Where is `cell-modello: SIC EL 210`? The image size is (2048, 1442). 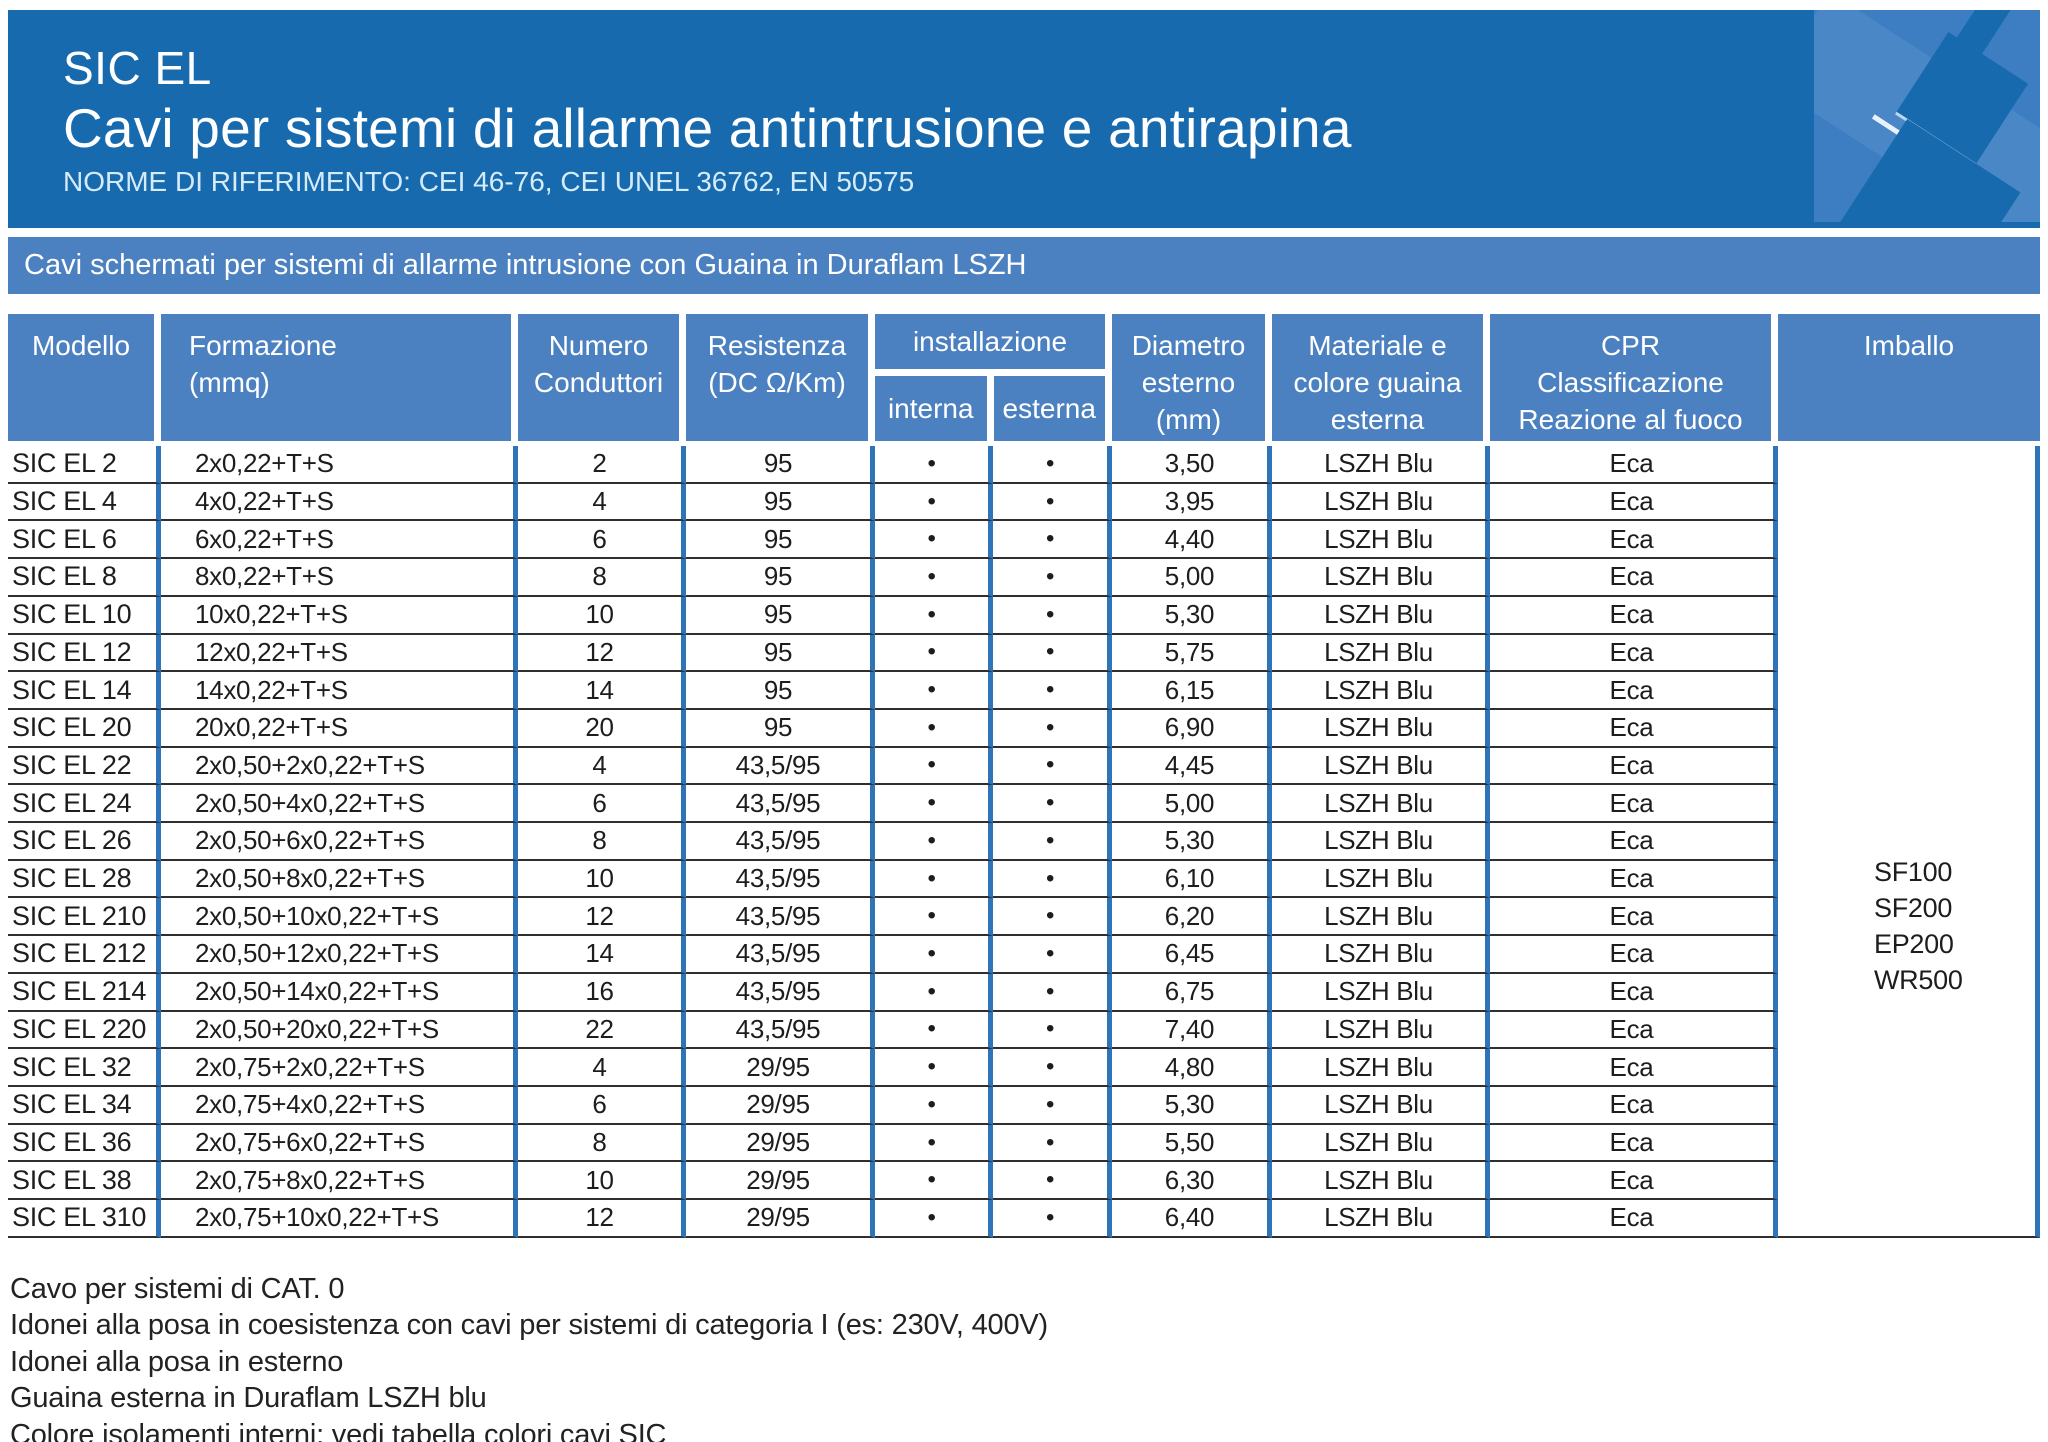
cell-modello: SIC EL 210 is located at coordinates (84, 917).